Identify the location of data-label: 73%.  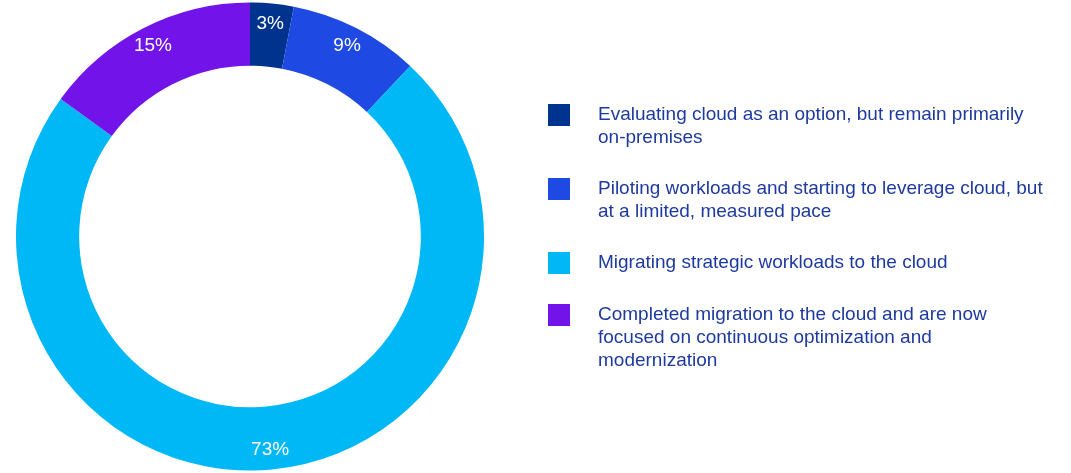
(270, 448).